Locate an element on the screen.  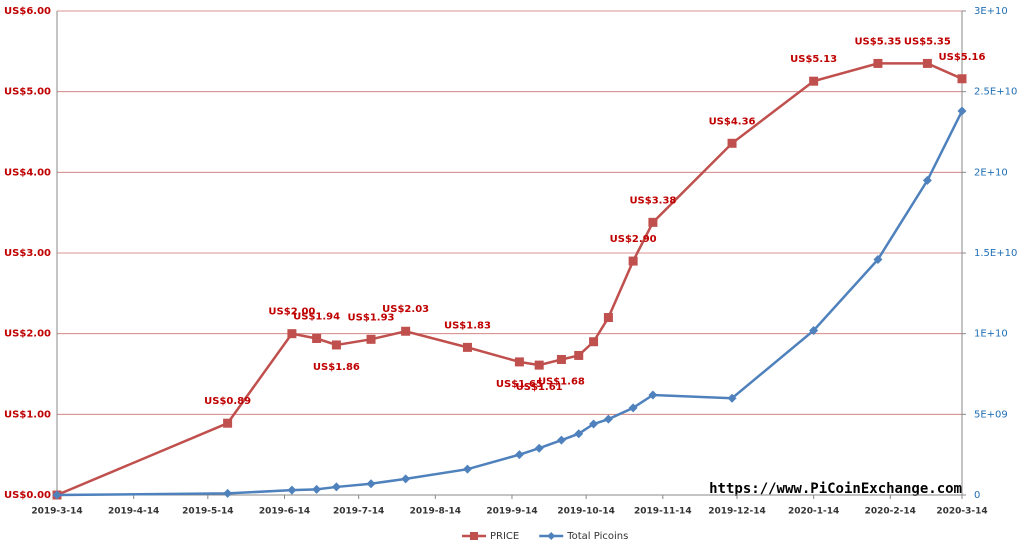
x-tick-label: 2019-3-14 is located at coordinates (56, 512).